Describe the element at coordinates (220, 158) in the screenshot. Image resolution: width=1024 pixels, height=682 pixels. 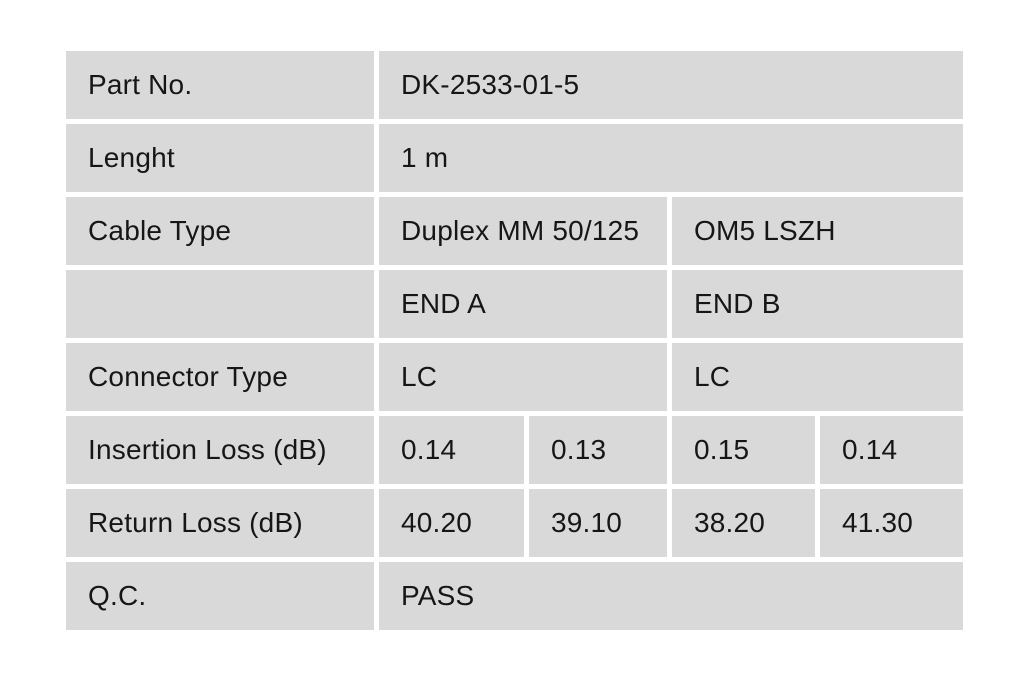
I see `row-label-length: Lenght` at that location.